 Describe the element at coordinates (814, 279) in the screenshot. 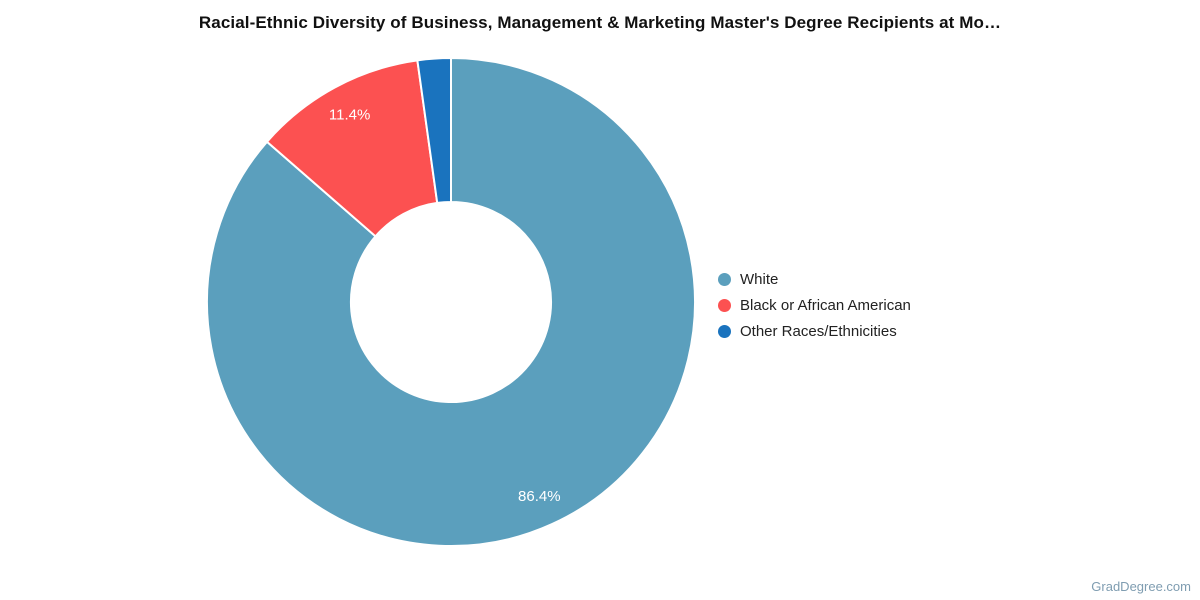

I see `legend-item-white: White` at that location.